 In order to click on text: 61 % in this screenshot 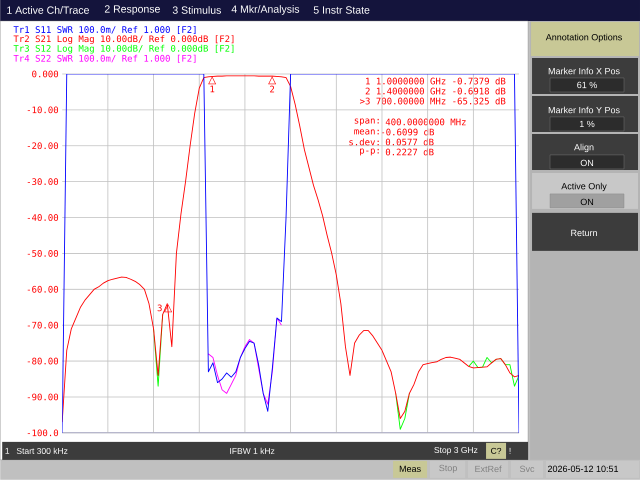, I will do `click(587, 85)`.